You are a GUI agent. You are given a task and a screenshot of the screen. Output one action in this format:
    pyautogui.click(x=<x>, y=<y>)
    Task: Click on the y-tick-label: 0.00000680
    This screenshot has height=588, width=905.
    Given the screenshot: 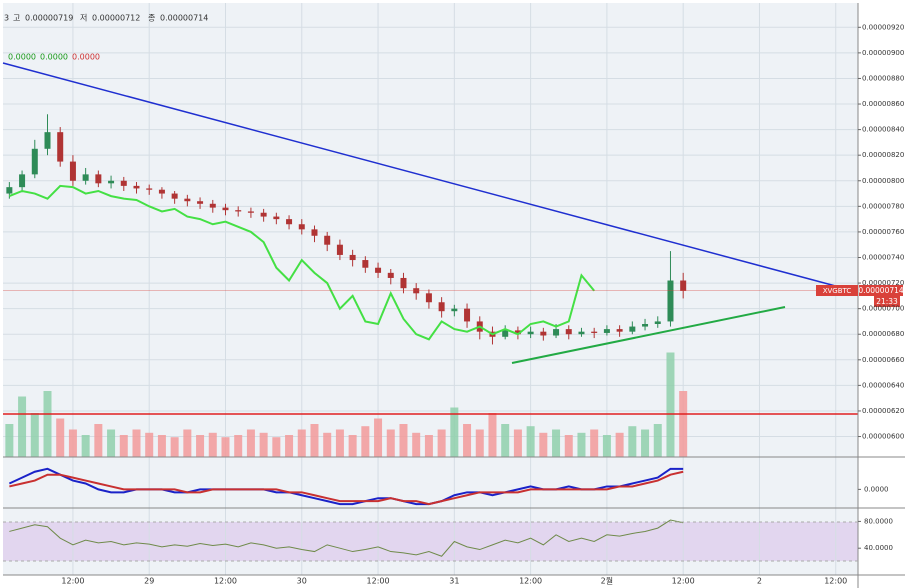 What is the action you would take?
    pyautogui.click(x=883, y=334)
    